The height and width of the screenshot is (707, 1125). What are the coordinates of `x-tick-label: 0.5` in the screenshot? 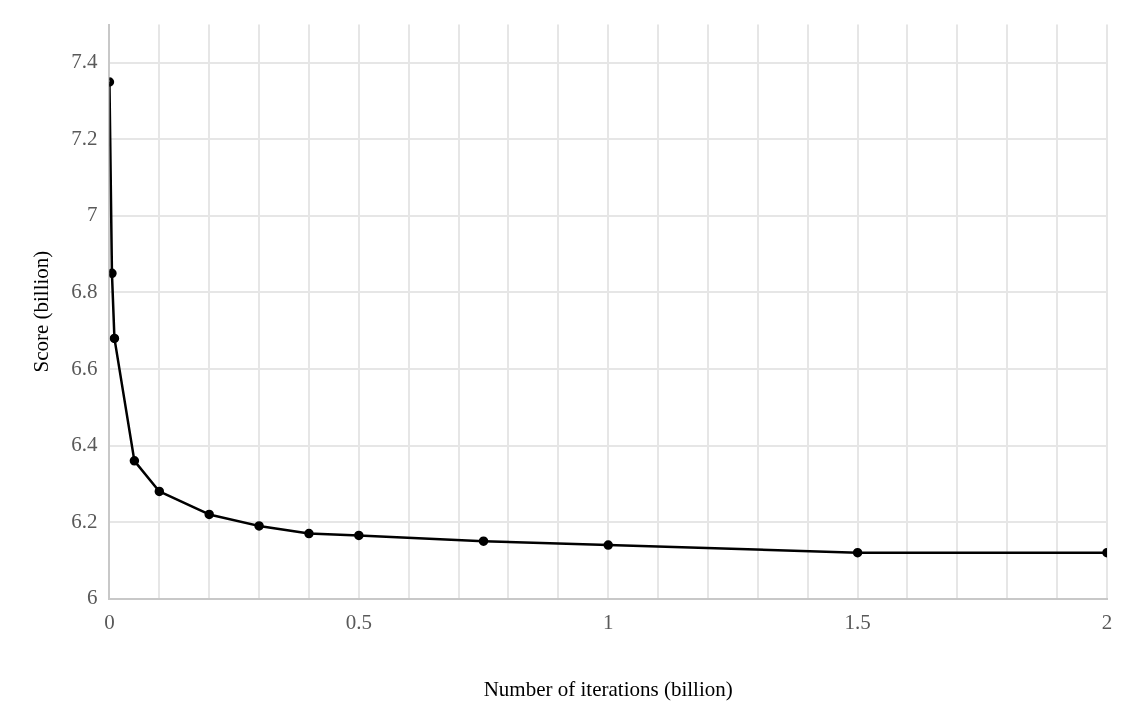 It's located at (358, 621).